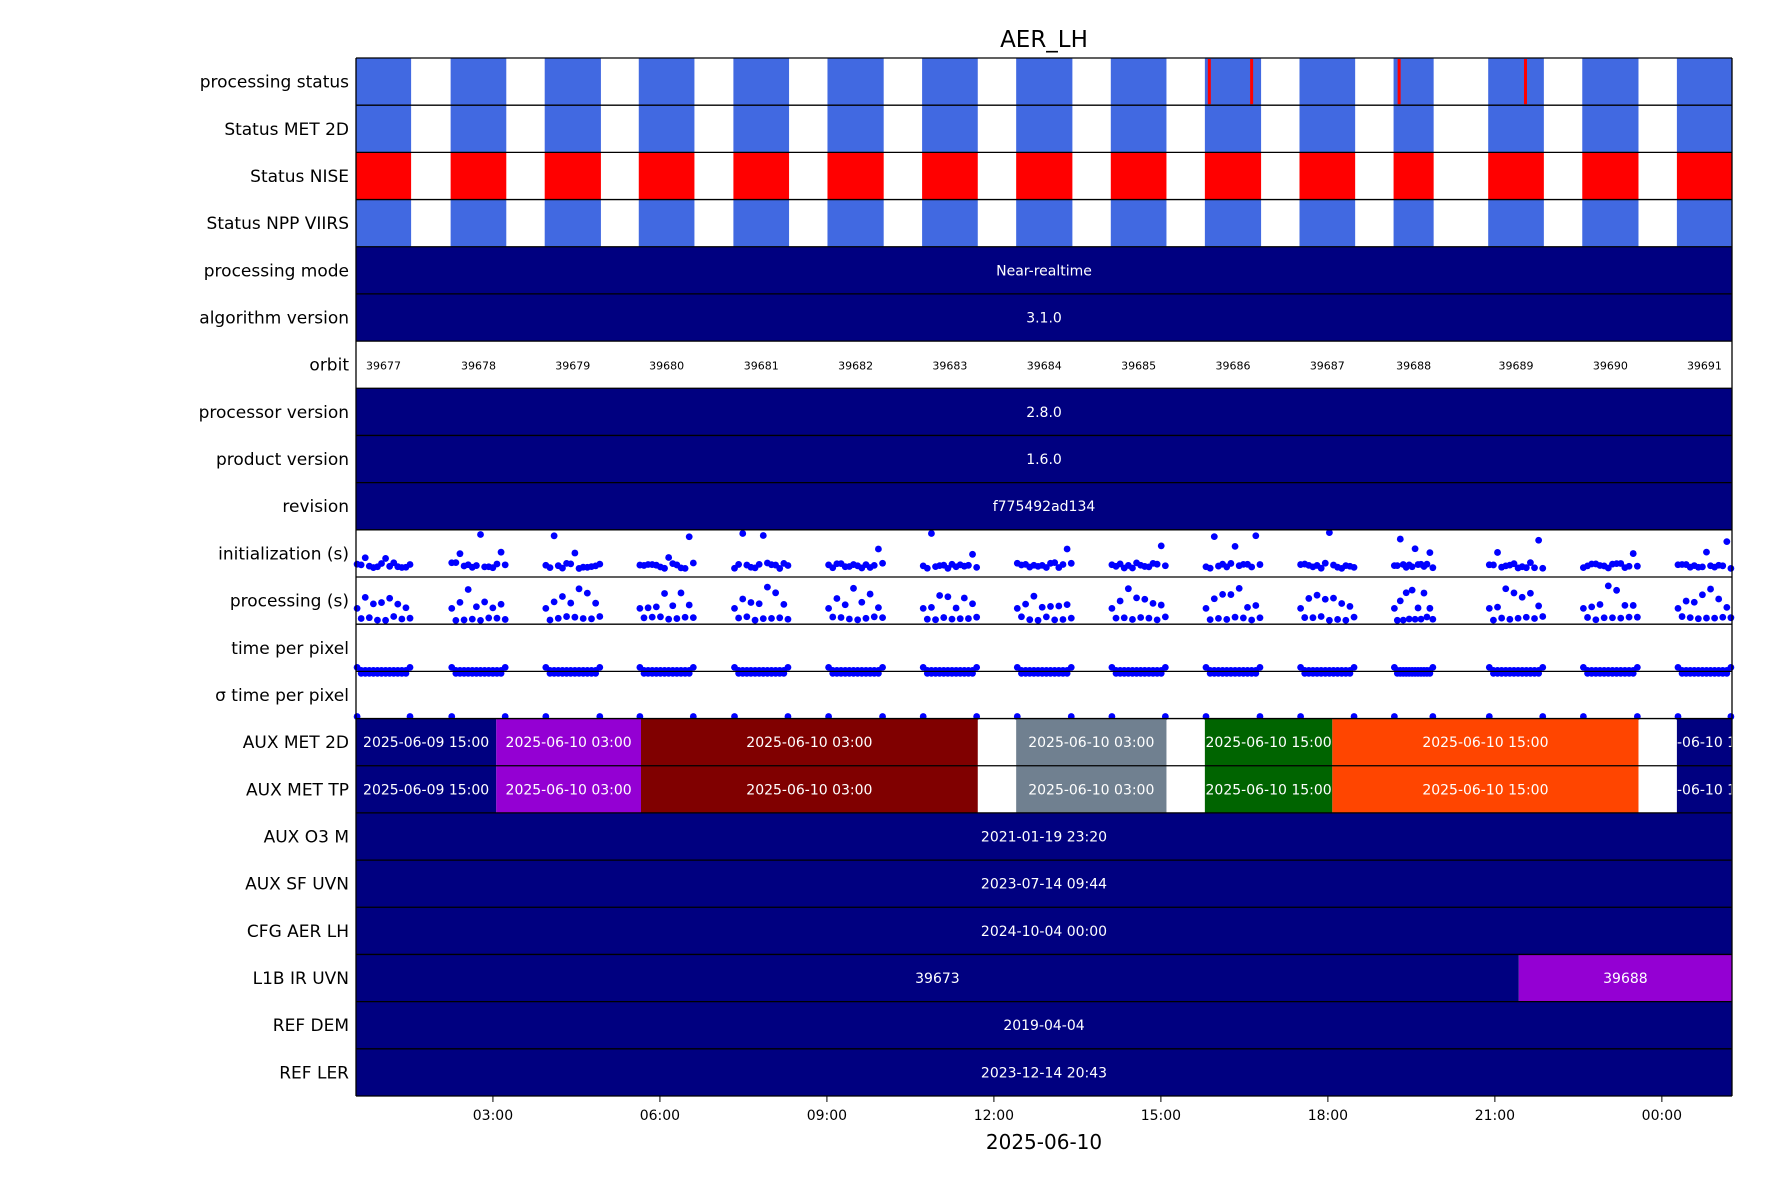  I want to click on row-ref-ler: REF LER 2023-12-14 20:43, so click(1005, 1072).